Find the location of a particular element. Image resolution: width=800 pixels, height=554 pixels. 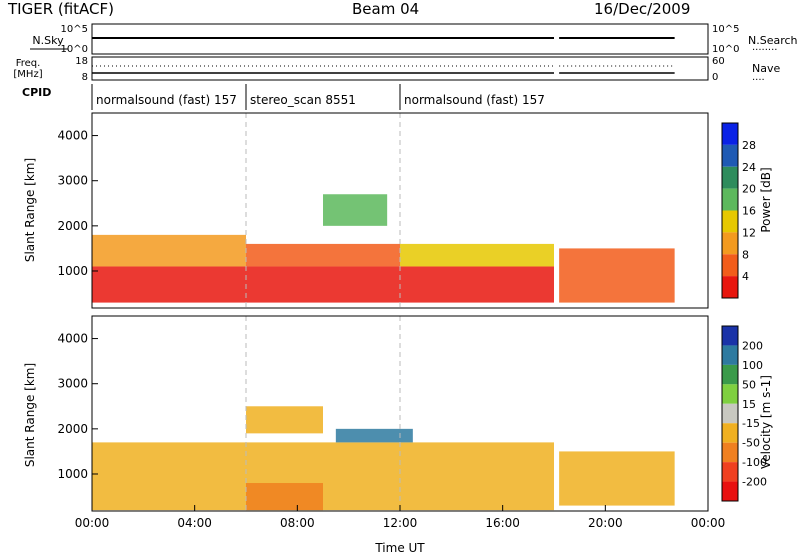

power-panel-ytick-label-0: 1000 is located at coordinates (72, 271).